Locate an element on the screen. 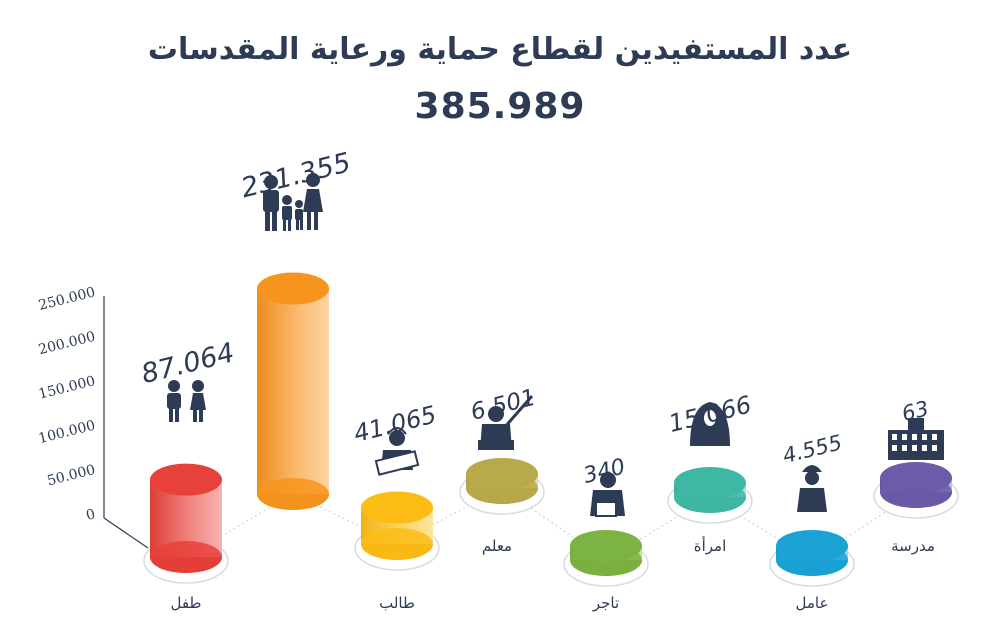 This screenshot has height=634, width=1000. axis-floor-line is located at coordinates (126, 533).